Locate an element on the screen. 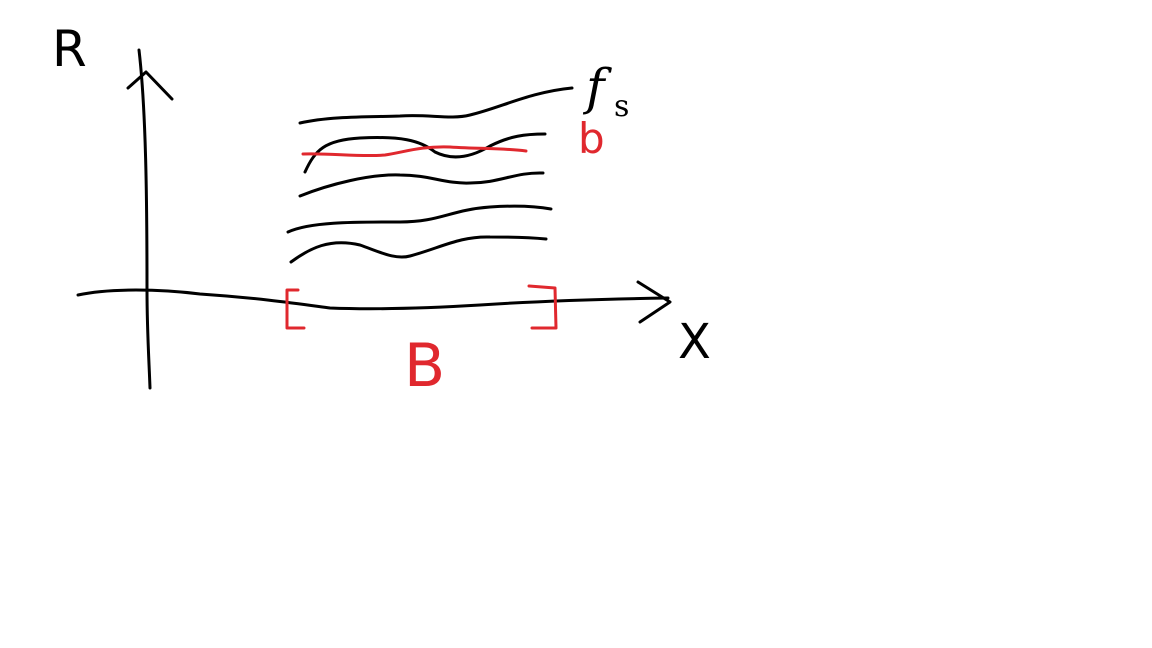 This screenshot has width=1152, height=648. interval-label: B is located at coordinates (425, 366).